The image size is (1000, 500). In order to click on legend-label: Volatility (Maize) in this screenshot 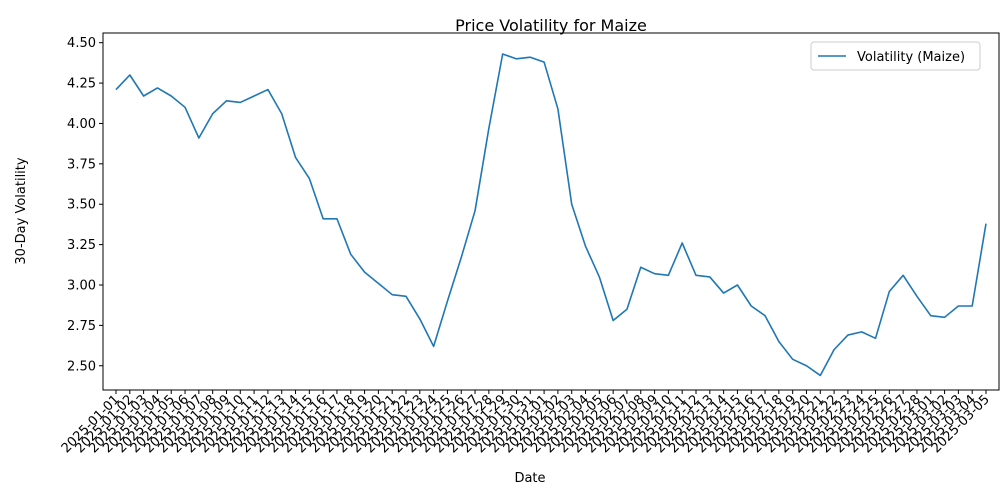, I will do `click(911, 57)`.